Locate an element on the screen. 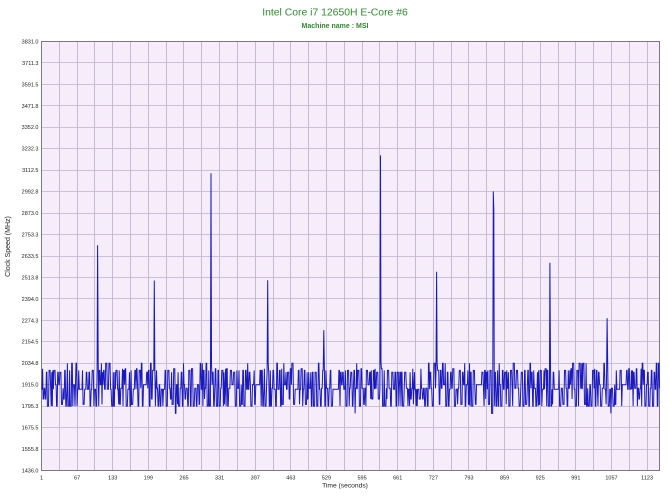 The image size is (670, 503). svg-text: 265 is located at coordinates (183, 479).